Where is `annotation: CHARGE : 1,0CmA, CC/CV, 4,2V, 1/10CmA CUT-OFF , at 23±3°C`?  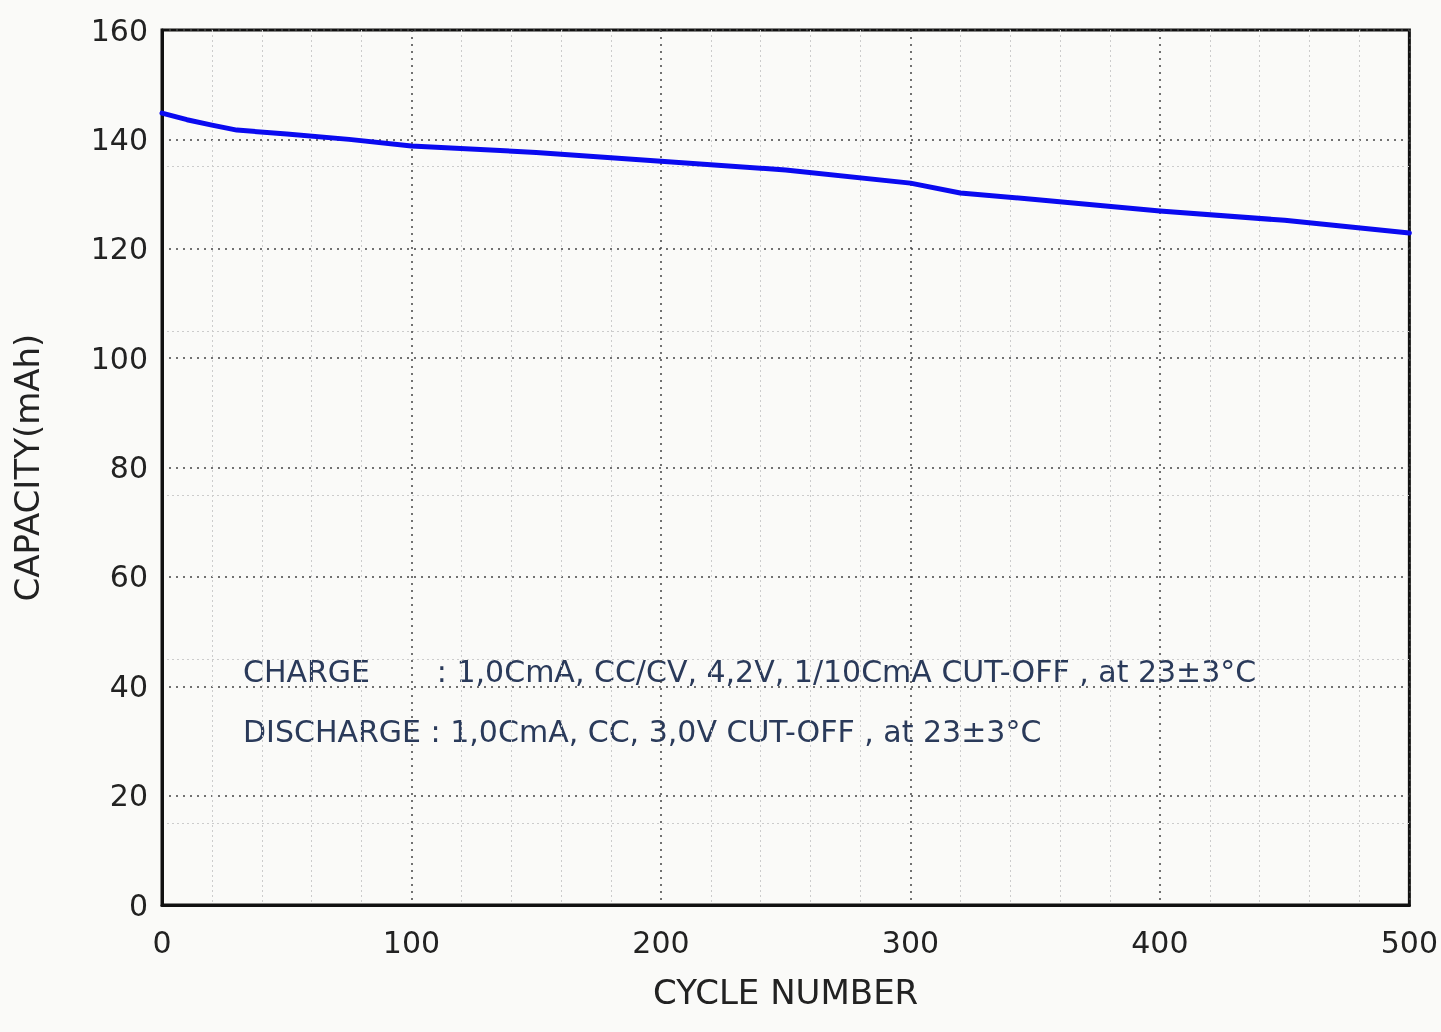
annotation: CHARGE : 1,0CmA, CC/CV, 4,2V, 1/10CmA CUT-OFF , at 23±3°C is located at coordinates (750, 671).